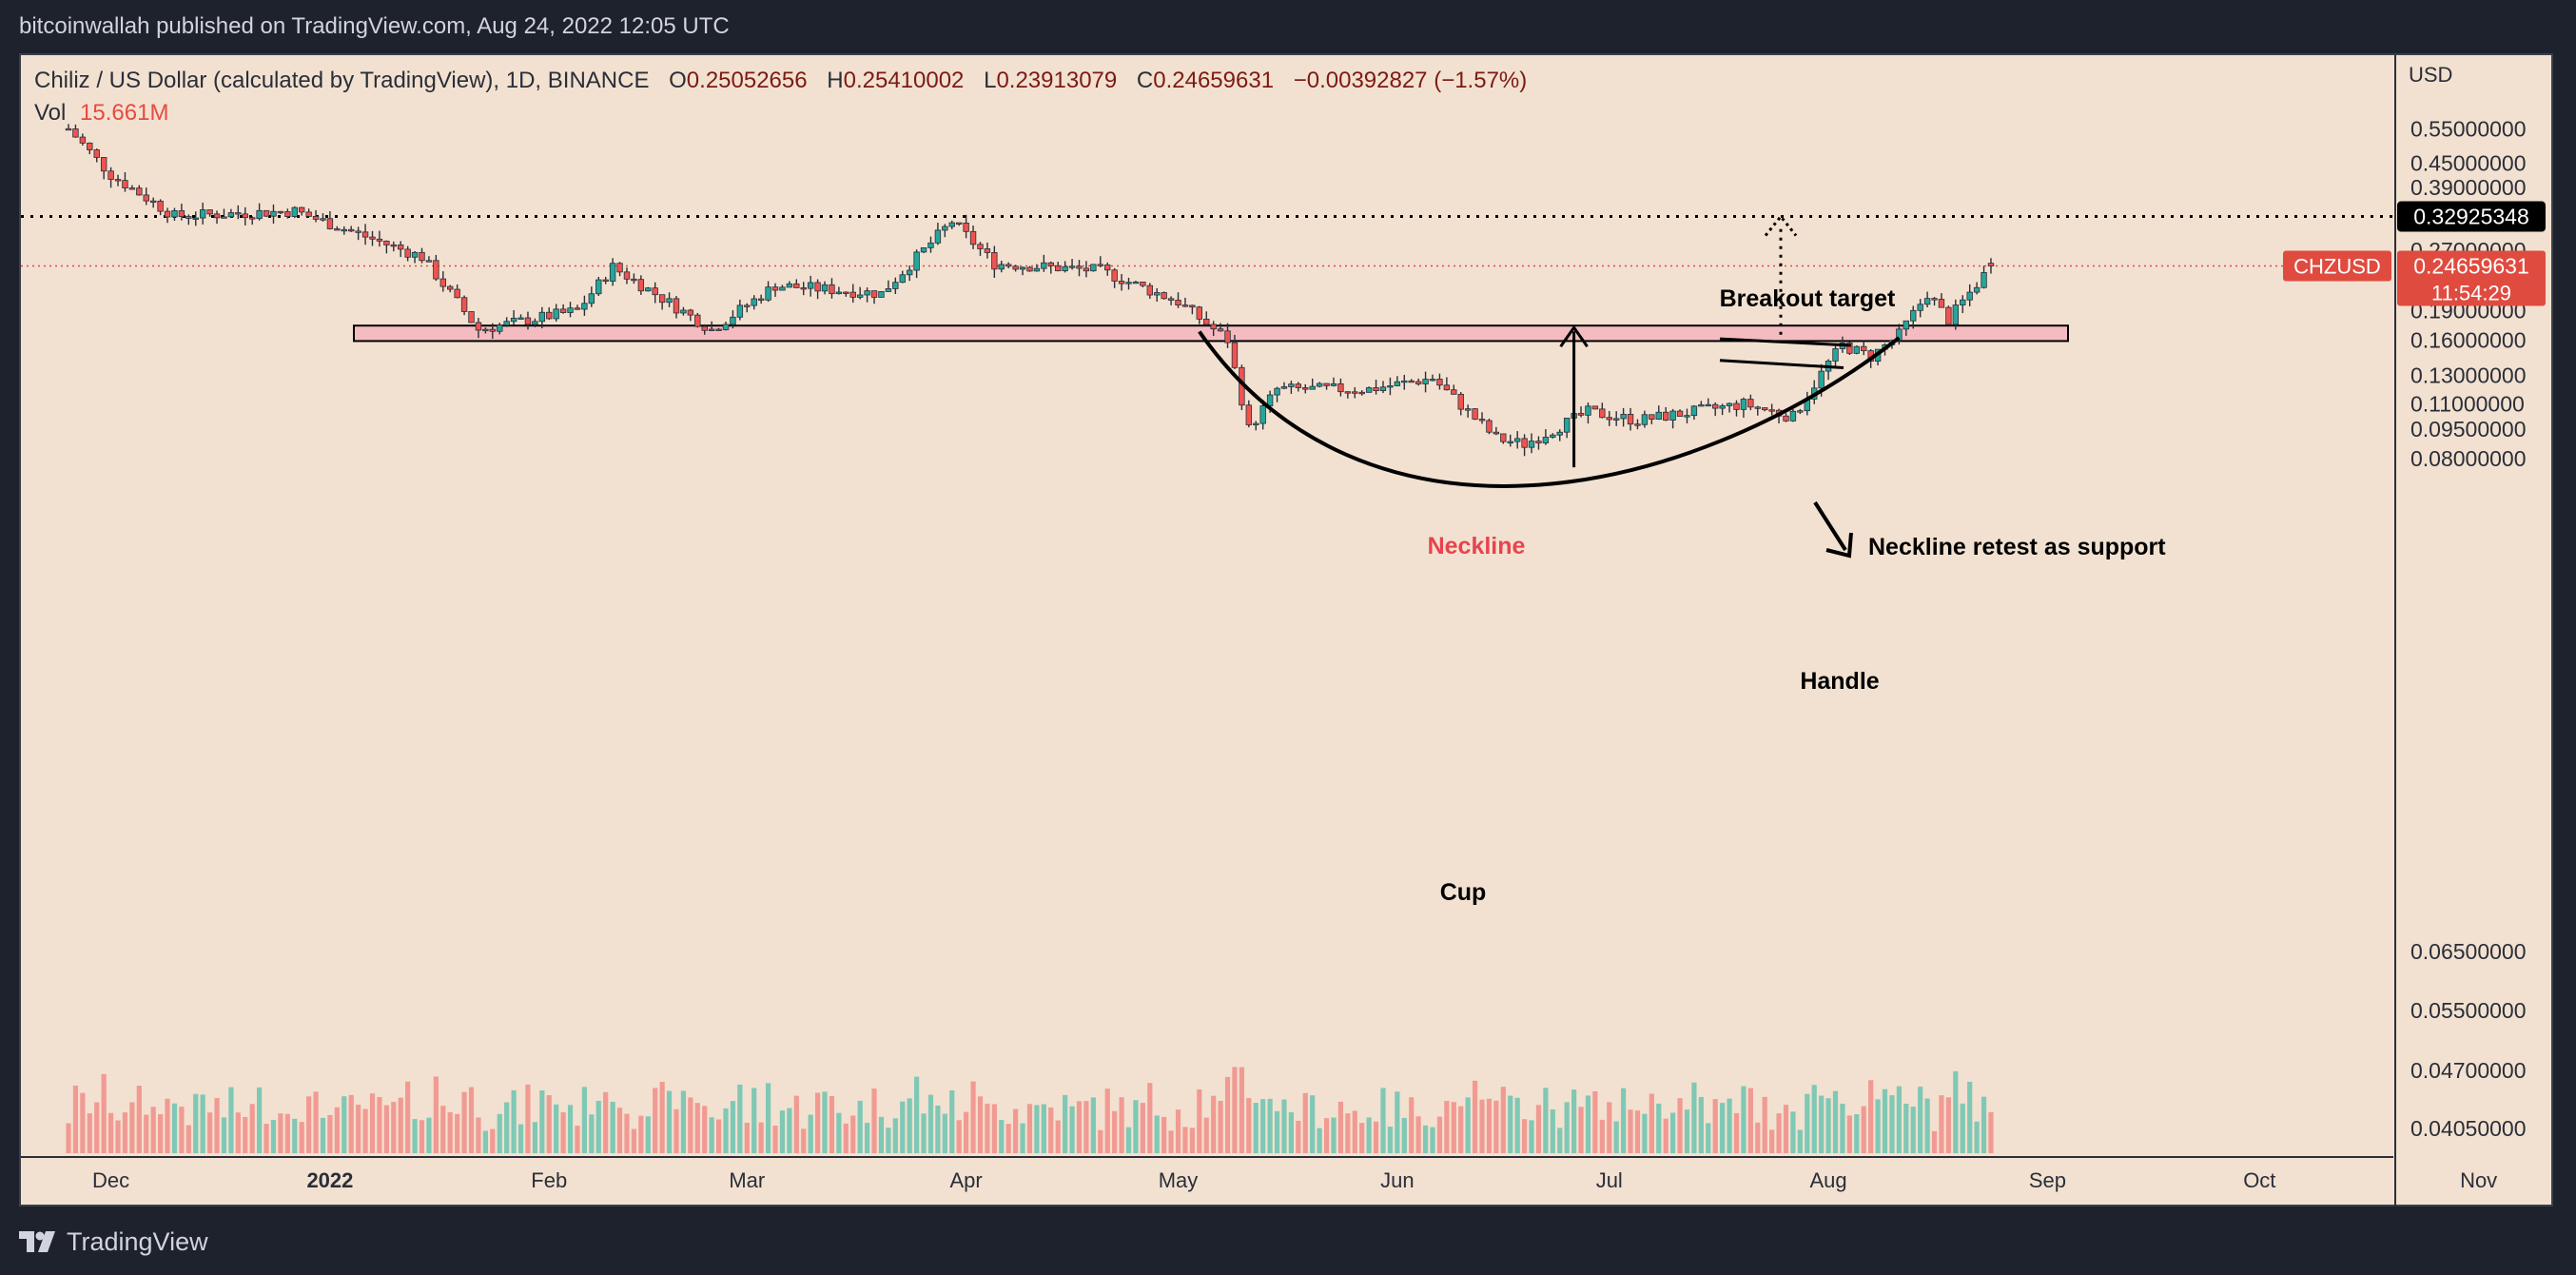  I want to click on low-label: L, so click(991, 80).